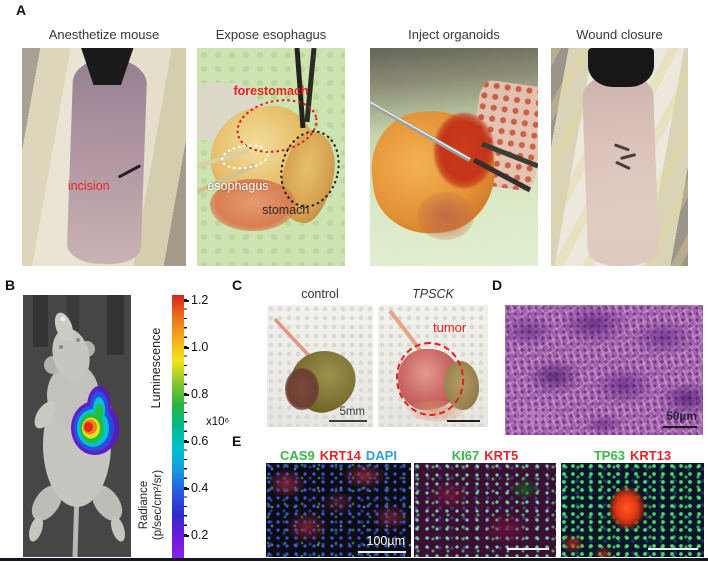 The width and height of the screenshot is (708, 565). I want to click on if-title-ki67-krt5: KI67 KRT5, so click(485, 455).